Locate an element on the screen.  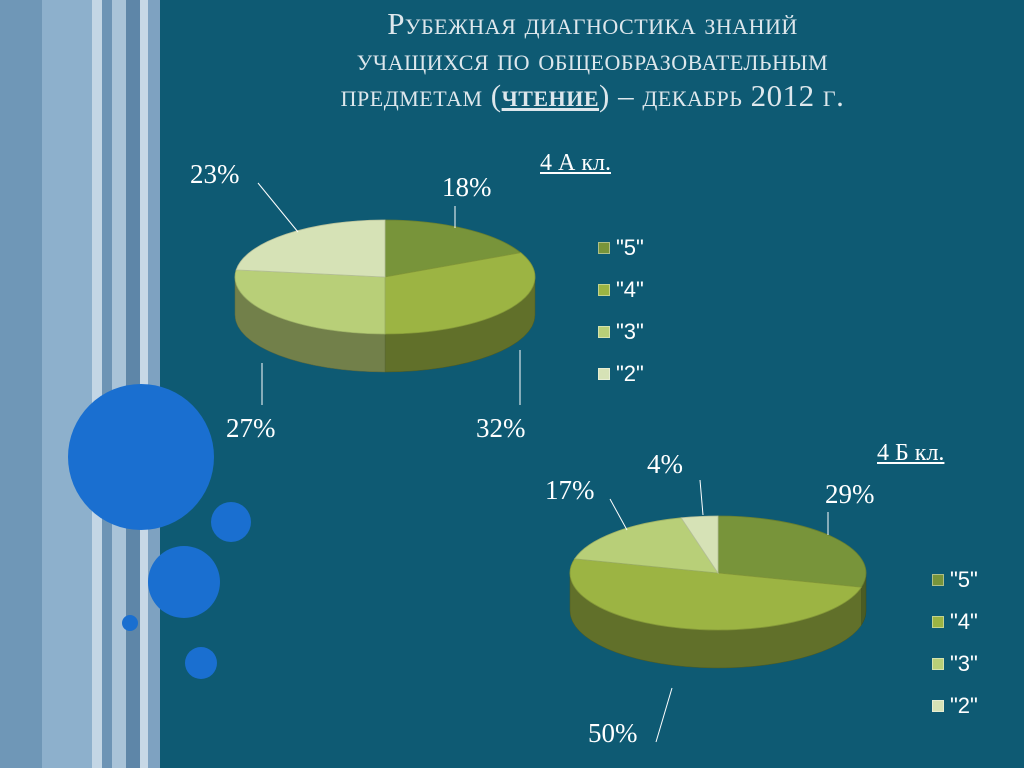
data-label-0-1: 32% is located at coordinates (501, 428).